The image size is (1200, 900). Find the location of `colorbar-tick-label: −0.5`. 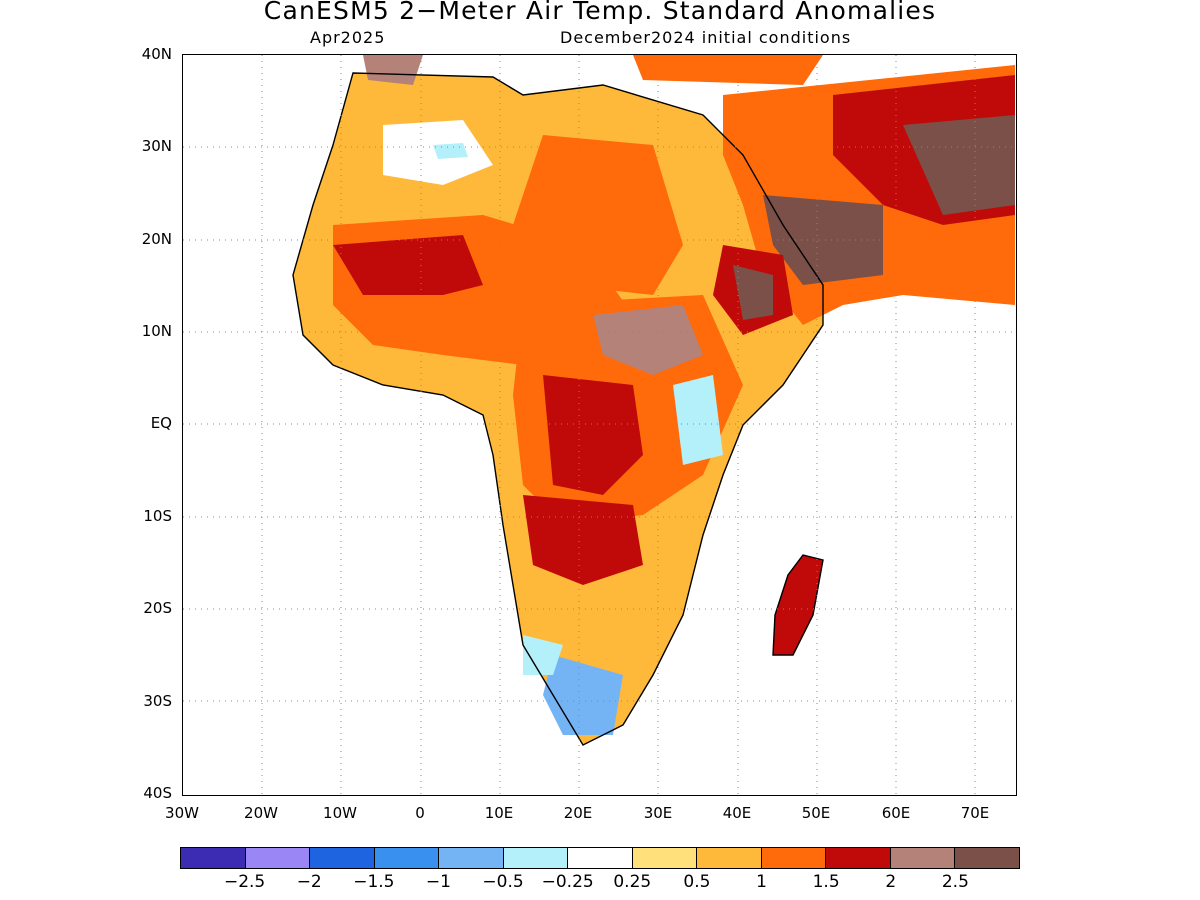

colorbar-tick-label: −0.5 is located at coordinates (503, 882).